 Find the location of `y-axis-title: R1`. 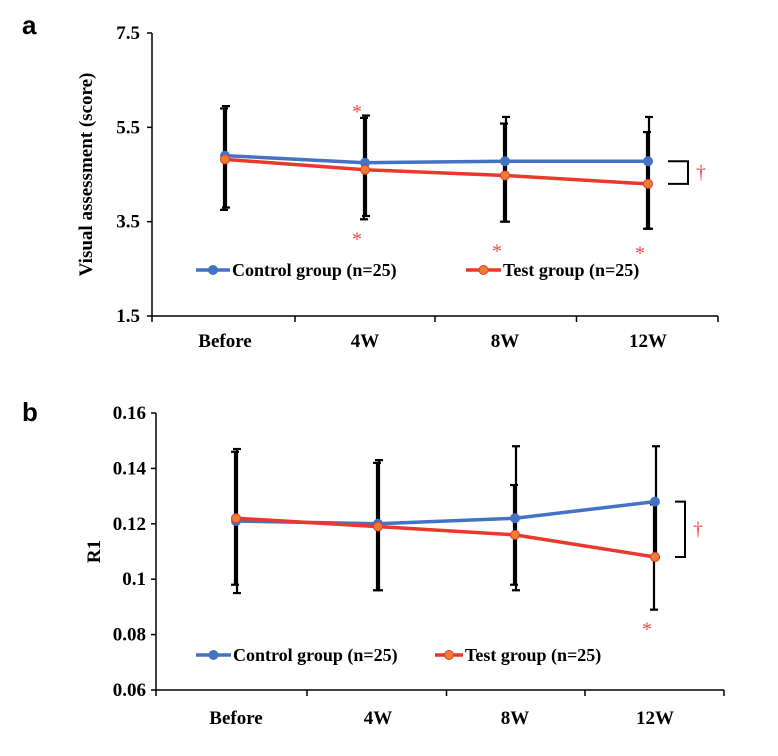

y-axis-title: R1 is located at coordinates (94, 551).